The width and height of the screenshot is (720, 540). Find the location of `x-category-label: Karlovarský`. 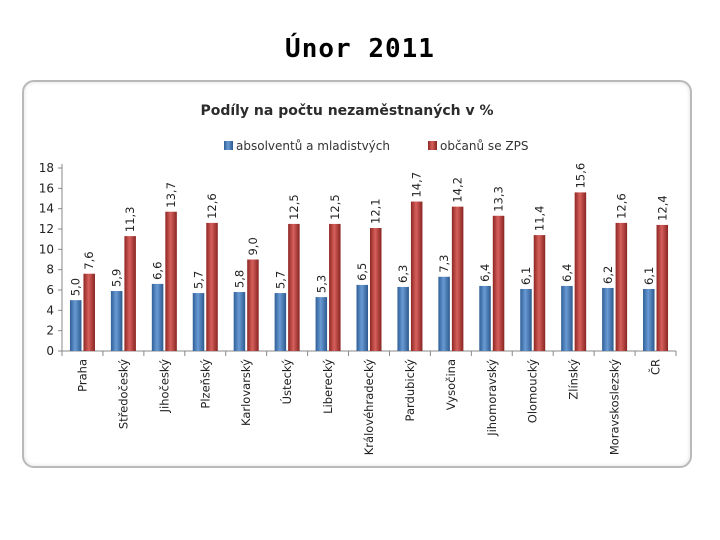

x-category-label: Karlovarský is located at coordinates (246, 392).